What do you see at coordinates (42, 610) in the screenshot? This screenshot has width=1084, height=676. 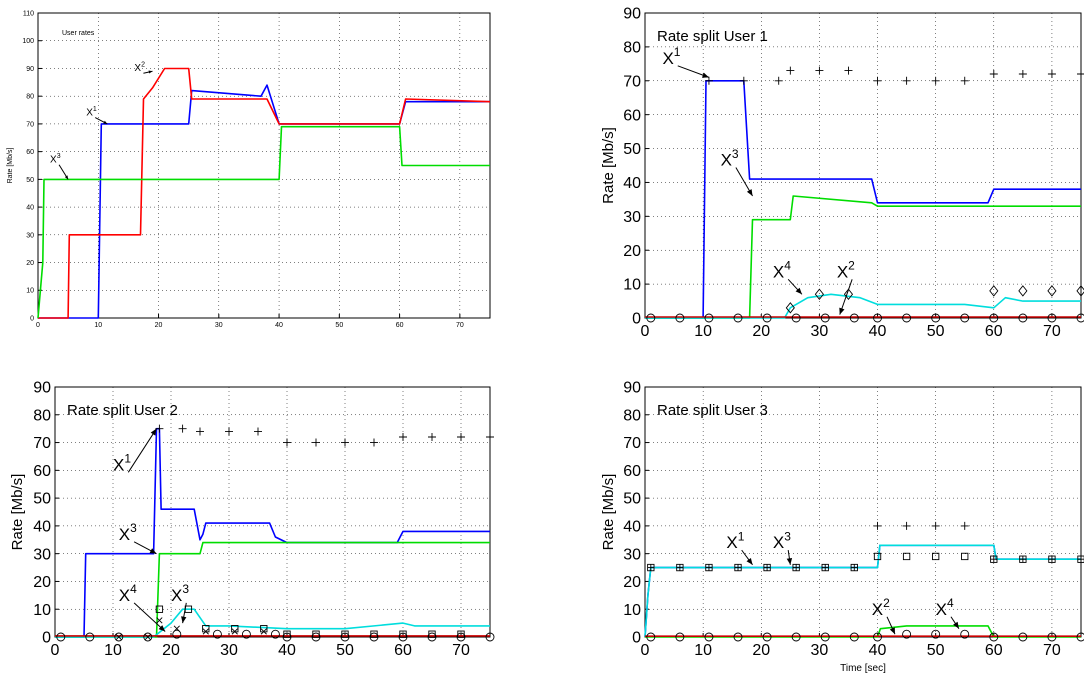 I see `y-tick-label: 10` at bounding box center [42, 610].